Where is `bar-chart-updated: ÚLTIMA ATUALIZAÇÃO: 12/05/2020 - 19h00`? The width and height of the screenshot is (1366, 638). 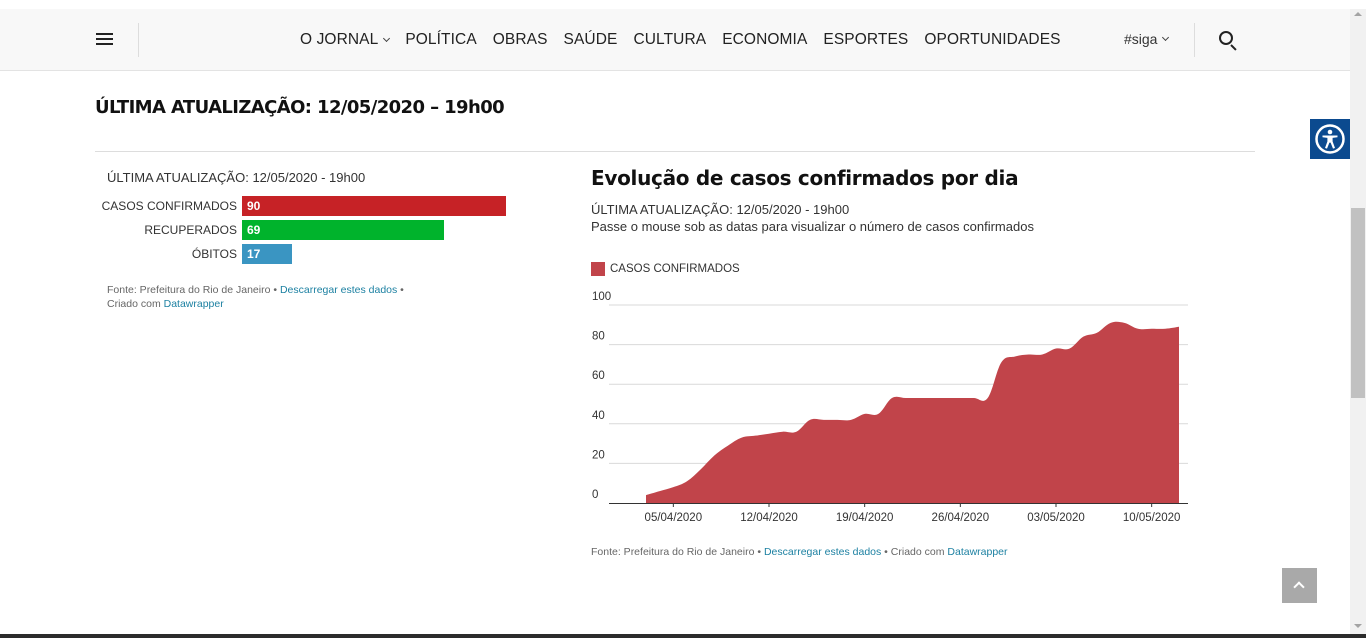
bar-chart-updated: ÚLTIMA ATUALIZAÇÃO: 12/05/2020 - 19h00 is located at coordinates (236, 177).